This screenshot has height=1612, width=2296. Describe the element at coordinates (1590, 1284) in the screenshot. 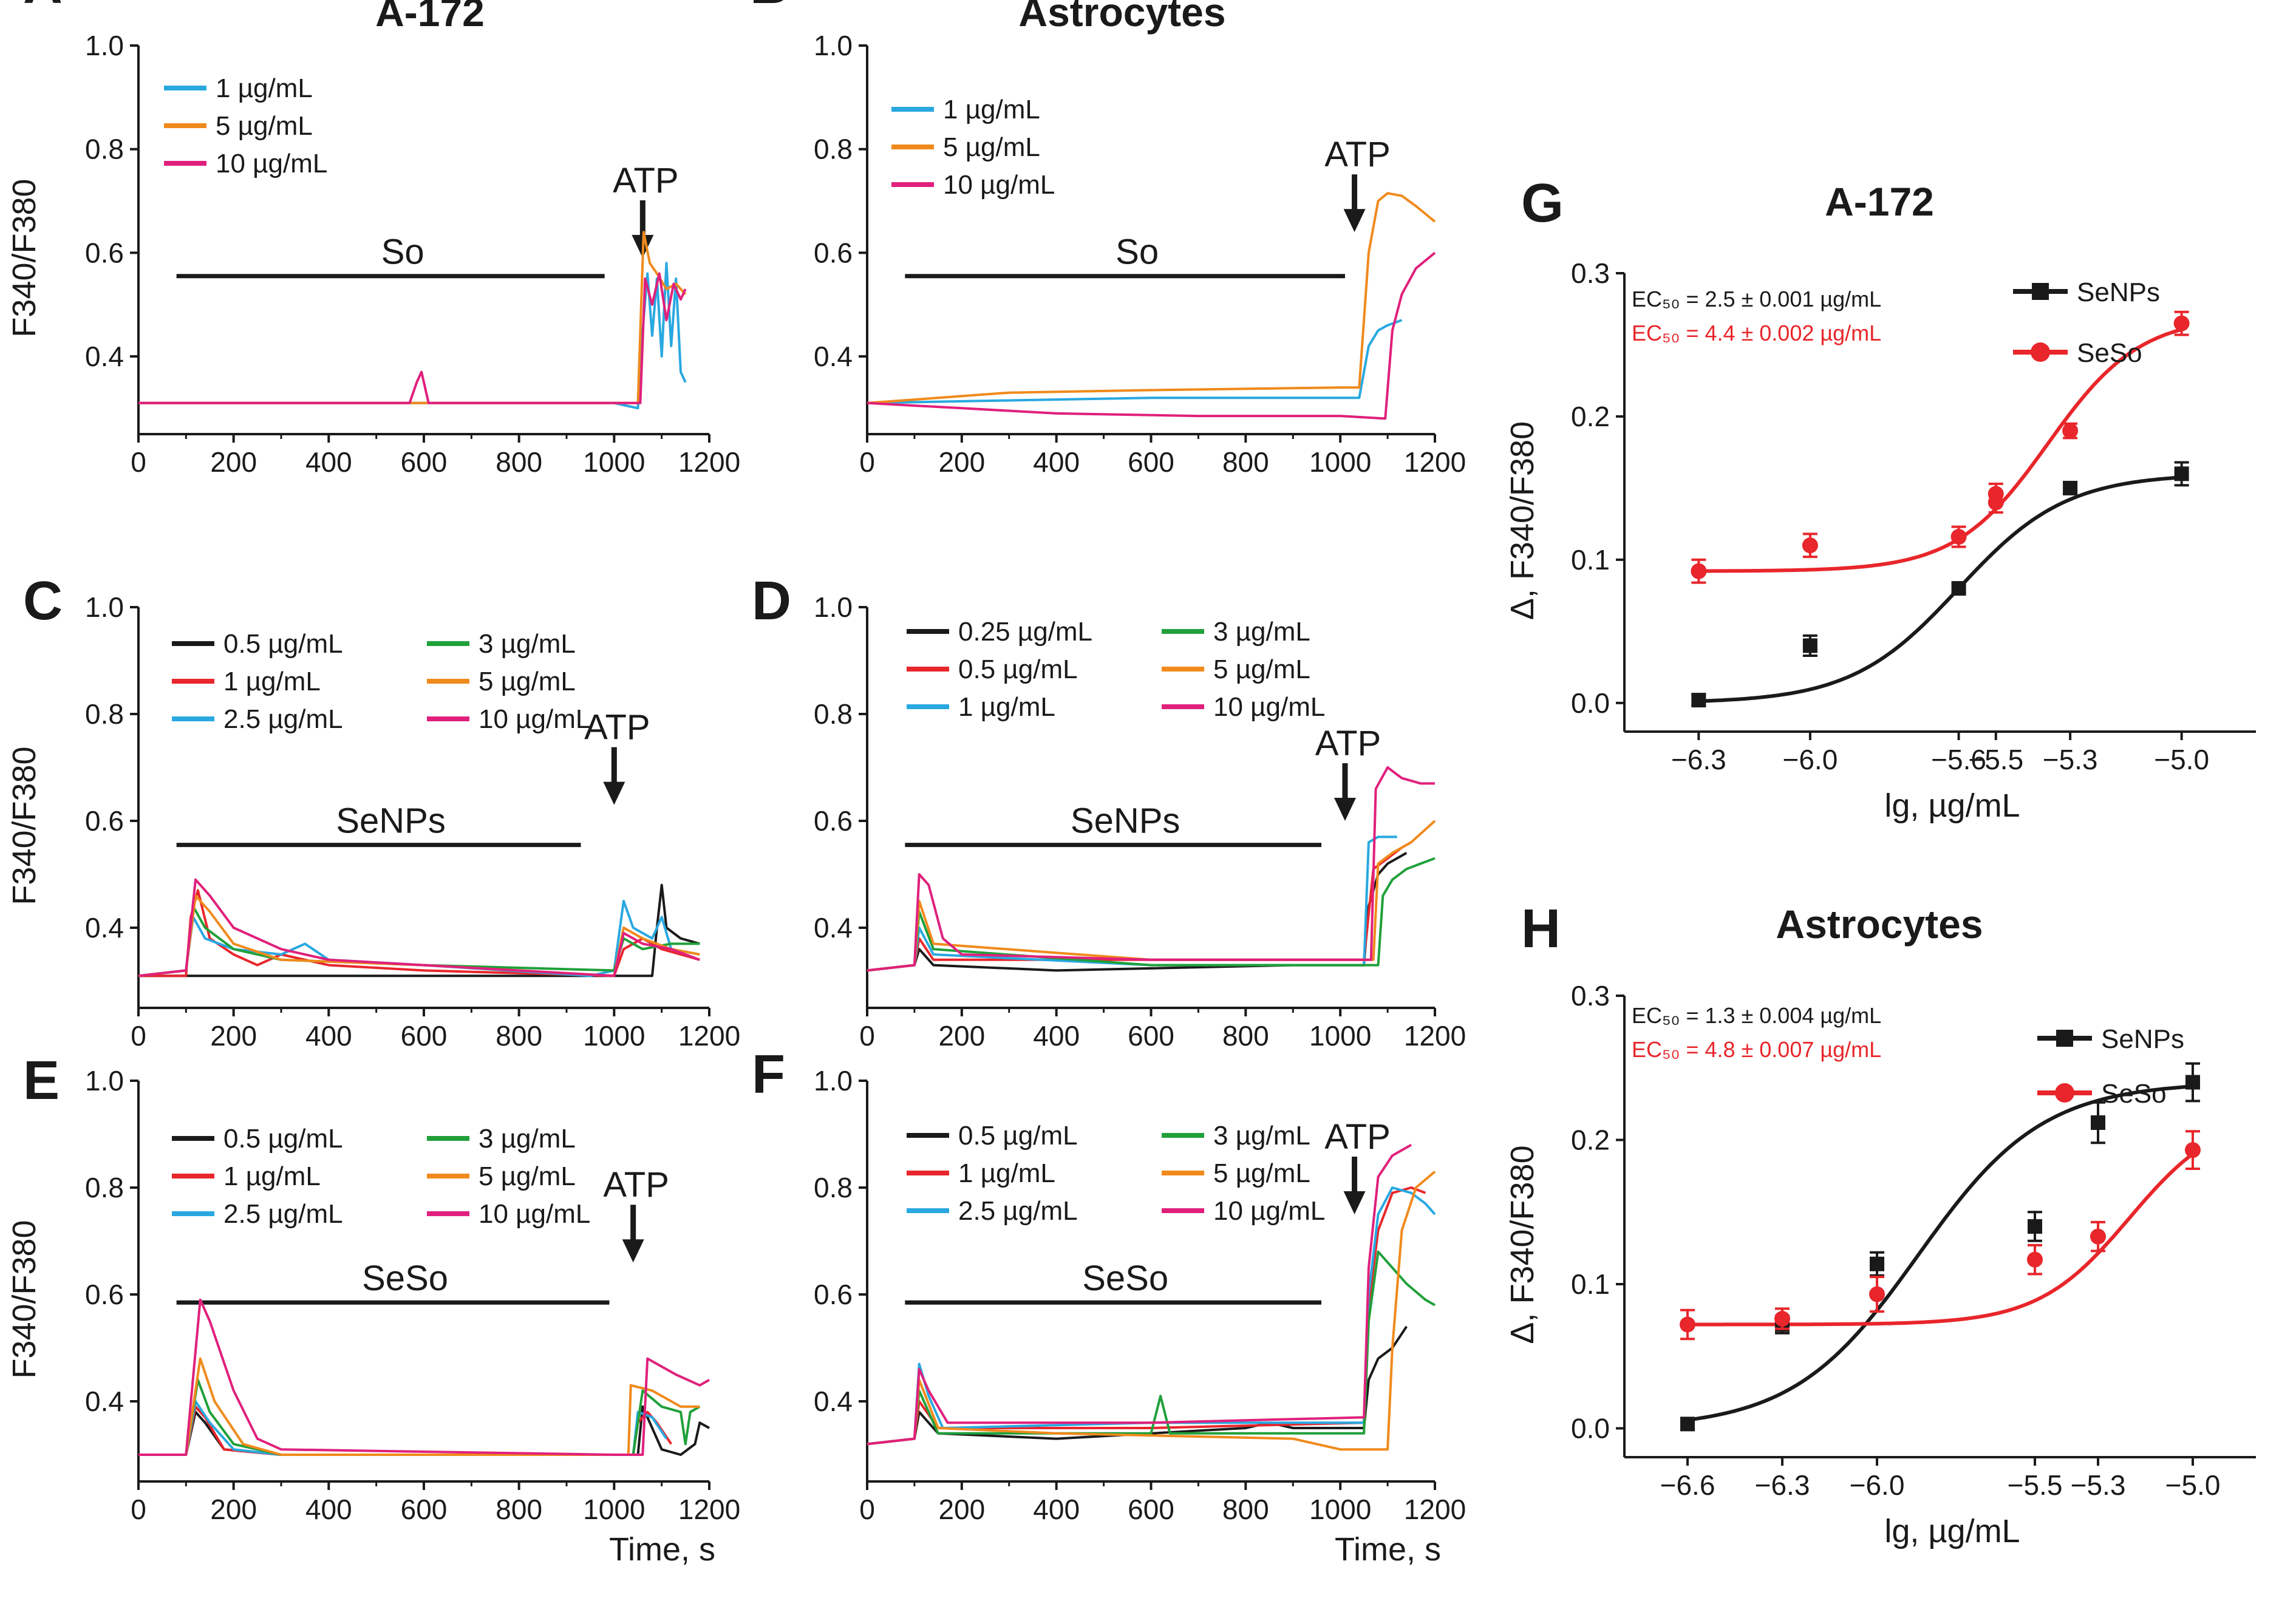

I see `y-tick-label: 0.1` at that location.